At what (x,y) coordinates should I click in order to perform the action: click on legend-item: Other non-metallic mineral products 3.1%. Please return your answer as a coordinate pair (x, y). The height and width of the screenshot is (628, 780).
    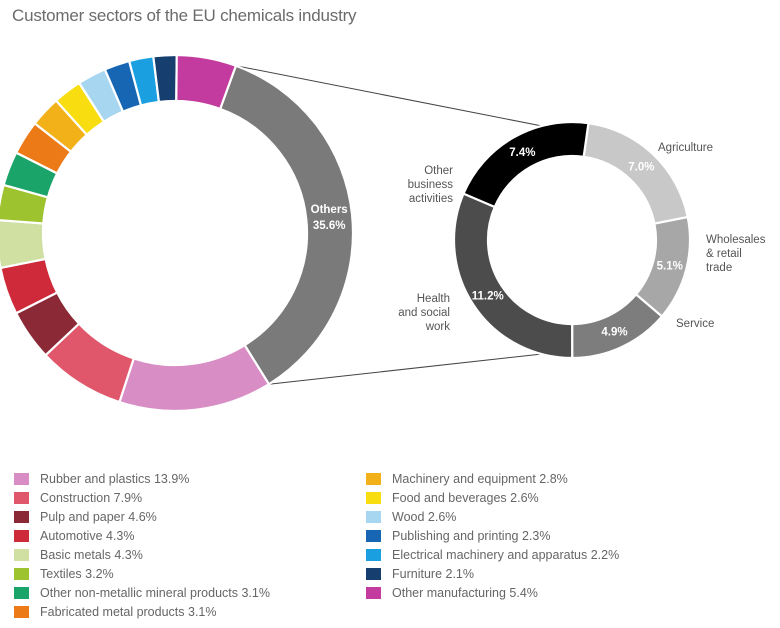
    Looking at the image, I should click on (142, 592).